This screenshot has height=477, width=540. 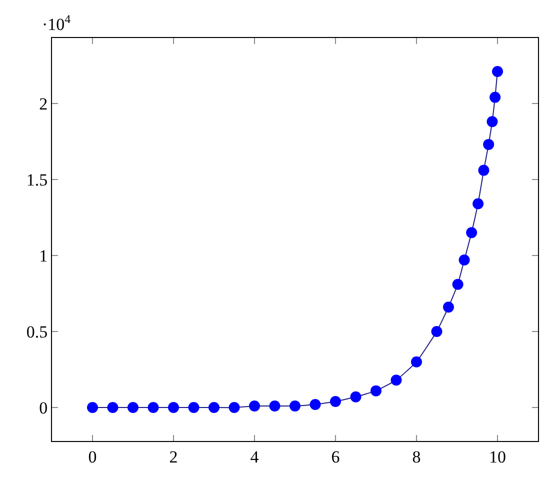 I want to click on y-tick-label: 1.5, so click(x=37, y=180).